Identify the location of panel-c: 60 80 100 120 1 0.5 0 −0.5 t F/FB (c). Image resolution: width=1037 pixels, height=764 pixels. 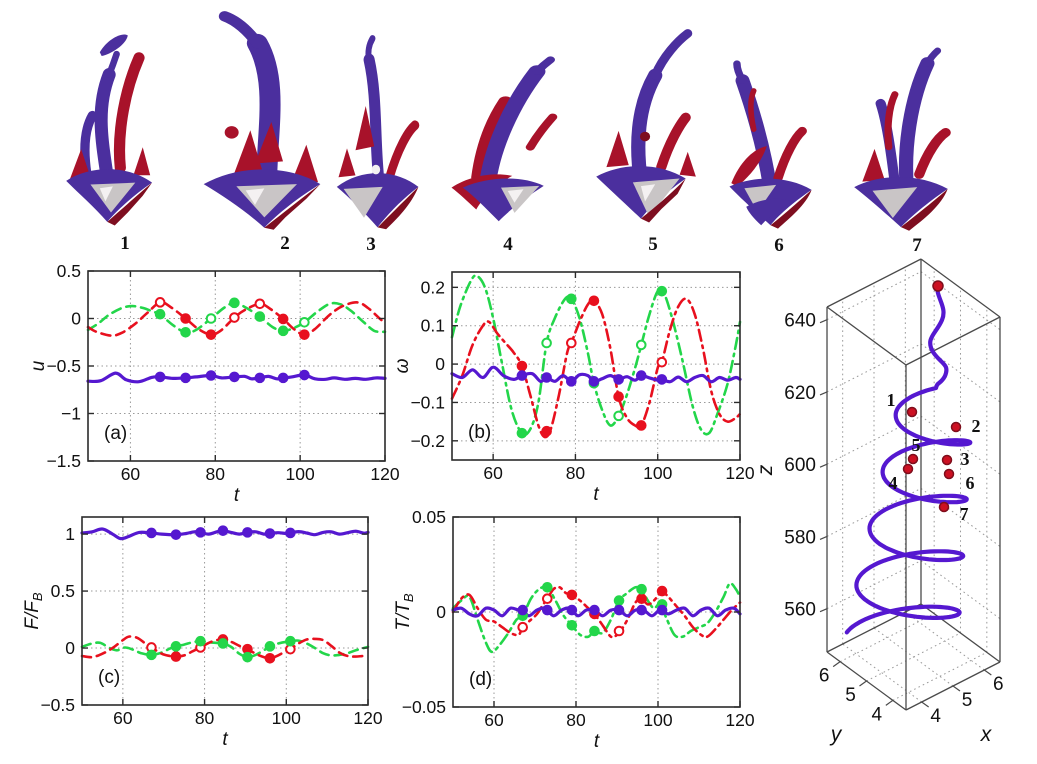
(202, 633).